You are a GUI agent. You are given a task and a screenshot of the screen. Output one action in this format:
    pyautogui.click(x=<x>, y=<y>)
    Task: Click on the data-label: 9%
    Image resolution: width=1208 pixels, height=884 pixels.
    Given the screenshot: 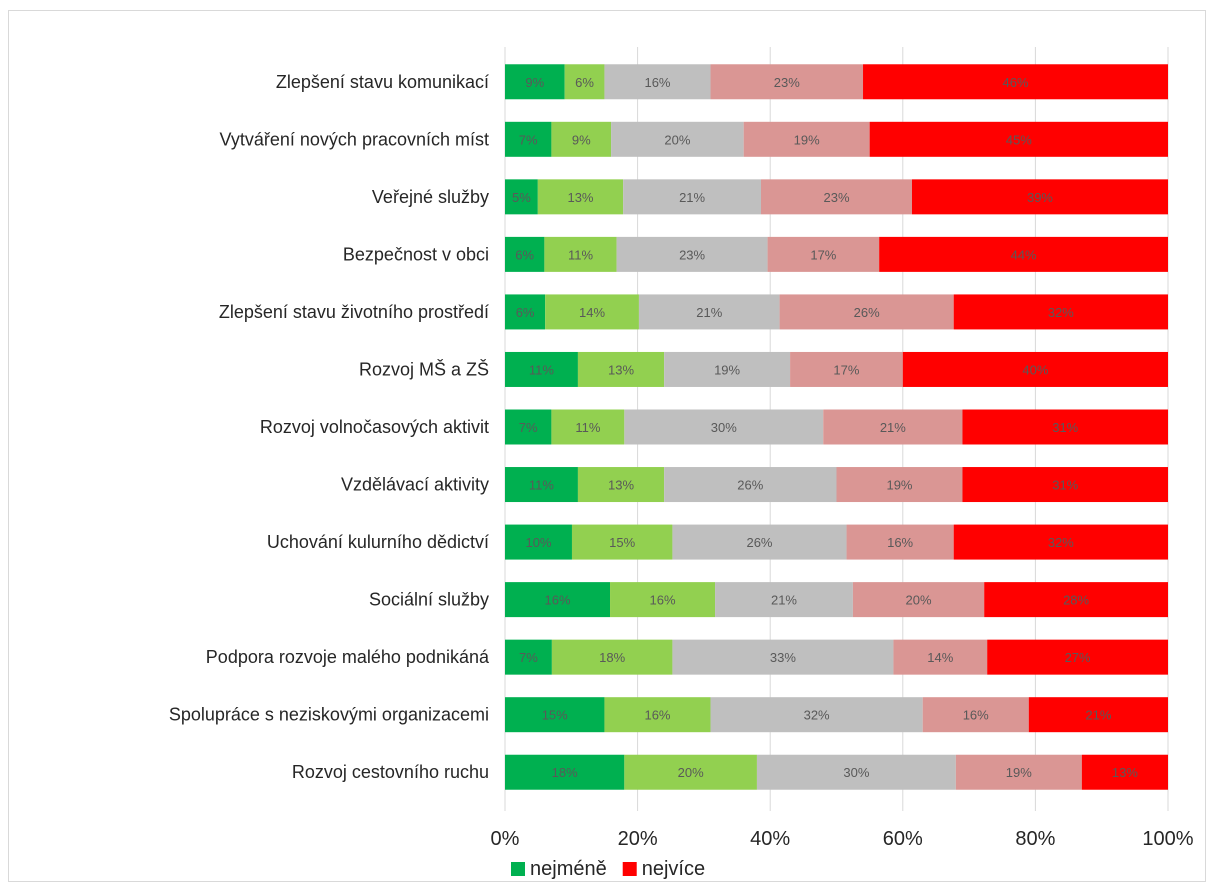 What is the action you would take?
    pyautogui.click(x=534, y=82)
    